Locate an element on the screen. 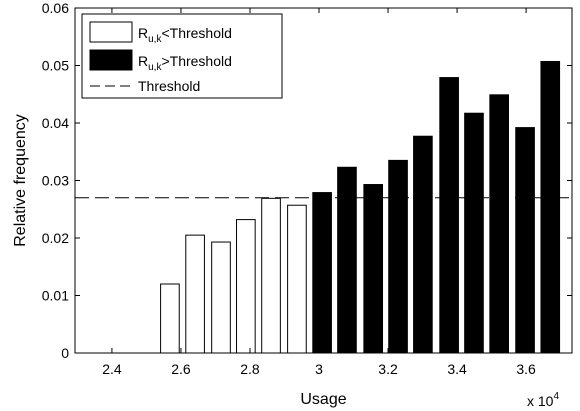 This screenshot has width=580, height=411. y-tick-label: 0.02 is located at coordinates (55, 238).